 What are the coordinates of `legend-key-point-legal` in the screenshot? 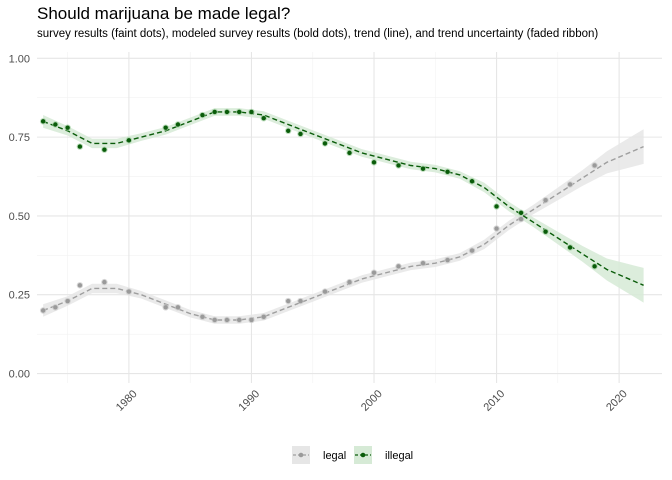 It's located at (301, 455).